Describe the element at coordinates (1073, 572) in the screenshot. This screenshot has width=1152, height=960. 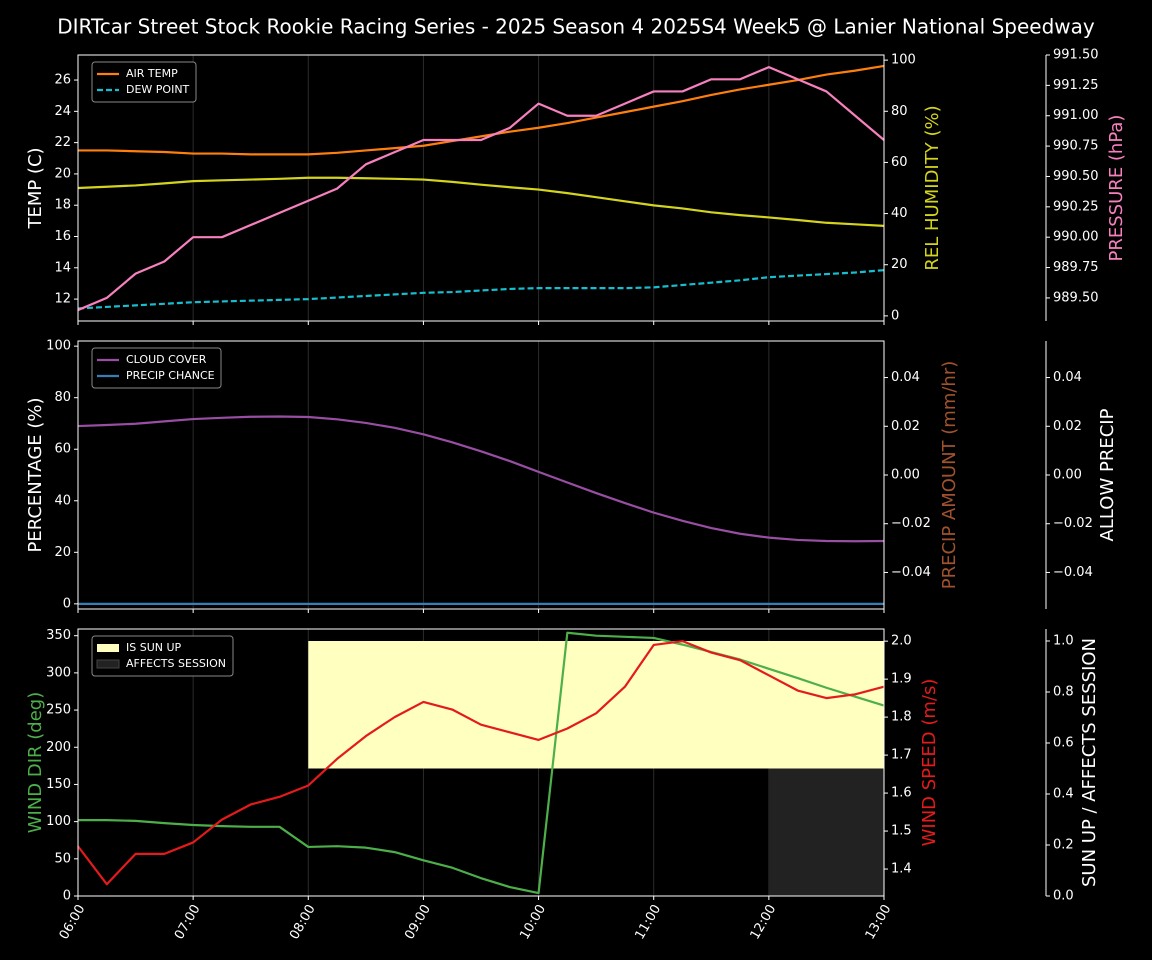
I see `y3-tick-label: −0.04` at that location.